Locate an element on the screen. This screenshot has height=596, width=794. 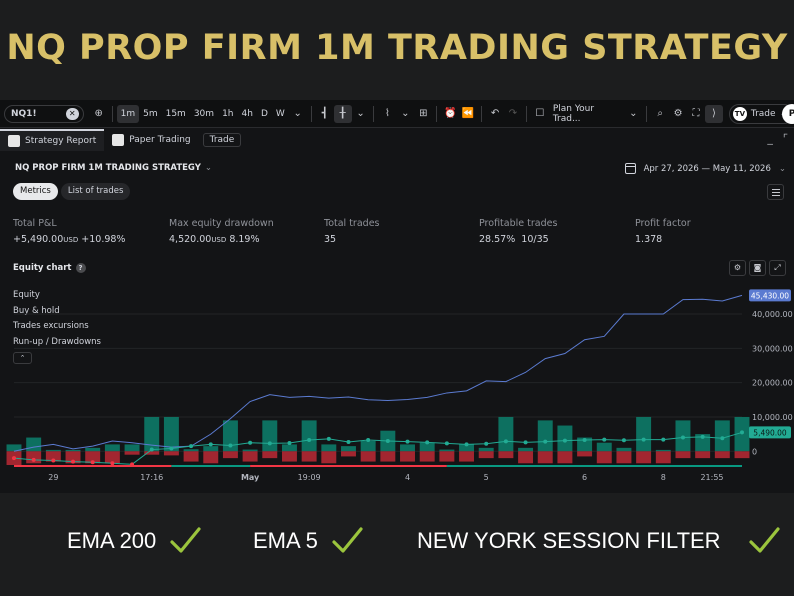
last-value-label: 45,430.00 is located at coordinates (770, 295).